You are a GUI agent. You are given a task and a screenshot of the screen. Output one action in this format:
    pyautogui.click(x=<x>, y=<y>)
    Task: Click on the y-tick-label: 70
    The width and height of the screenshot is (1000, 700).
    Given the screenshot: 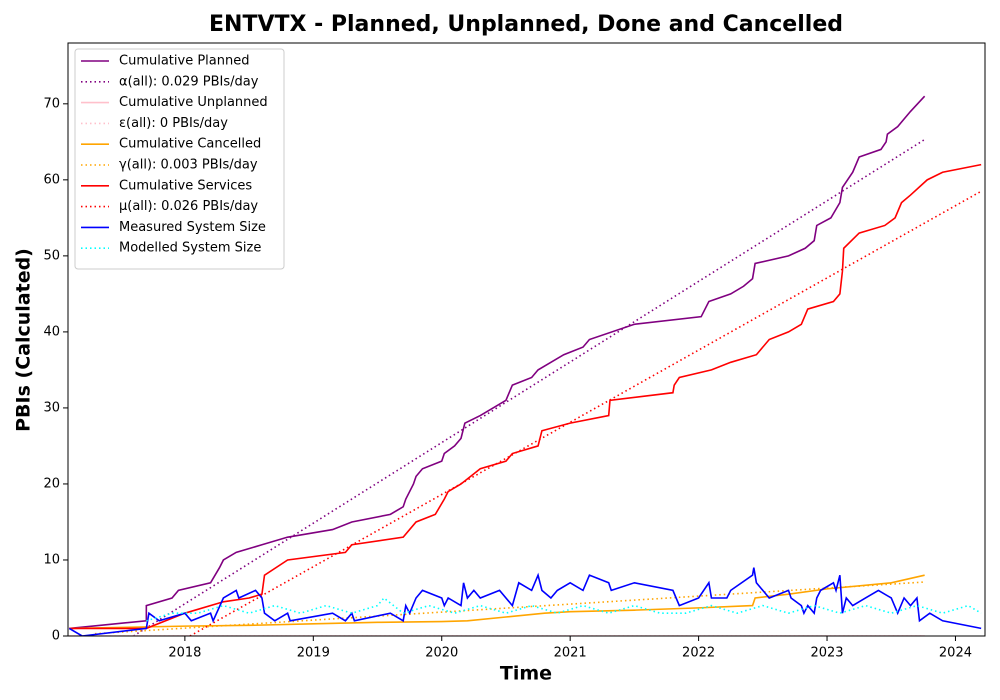 What is the action you would take?
    pyautogui.click(x=51, y=103)
    